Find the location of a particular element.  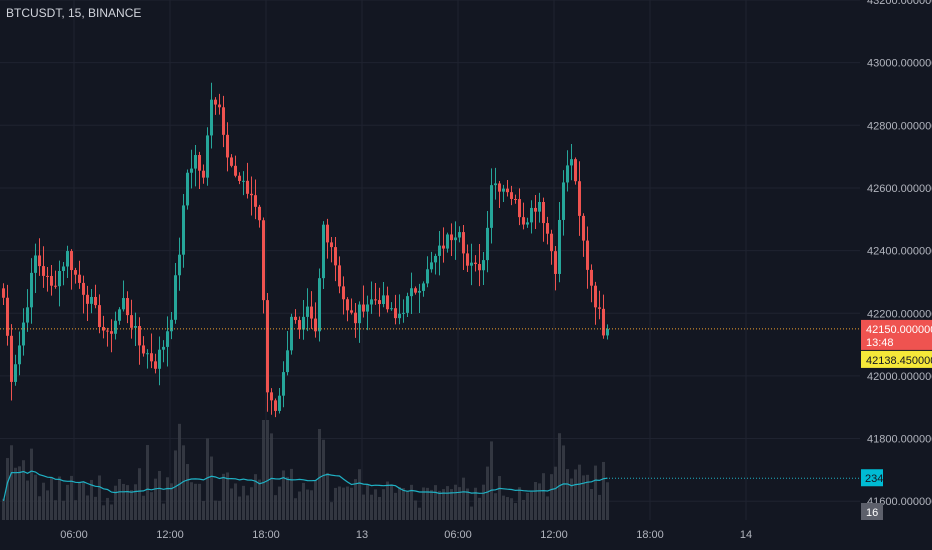

price-tags: 42150.0000000013:48 42138.45000000 234 16 is located at coordinates (896, 419).